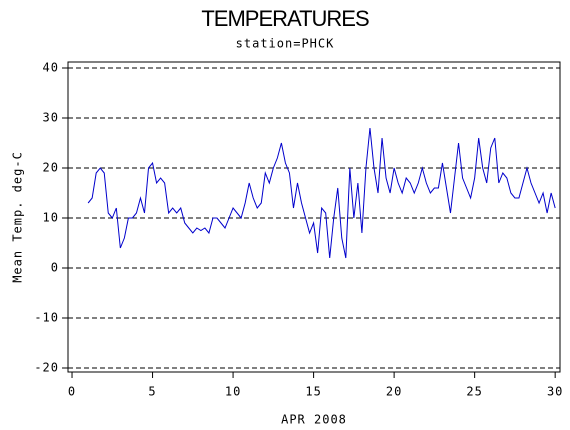  I want to click on y-axis-label: Mean Temp. deg-C, so click(18, 217).